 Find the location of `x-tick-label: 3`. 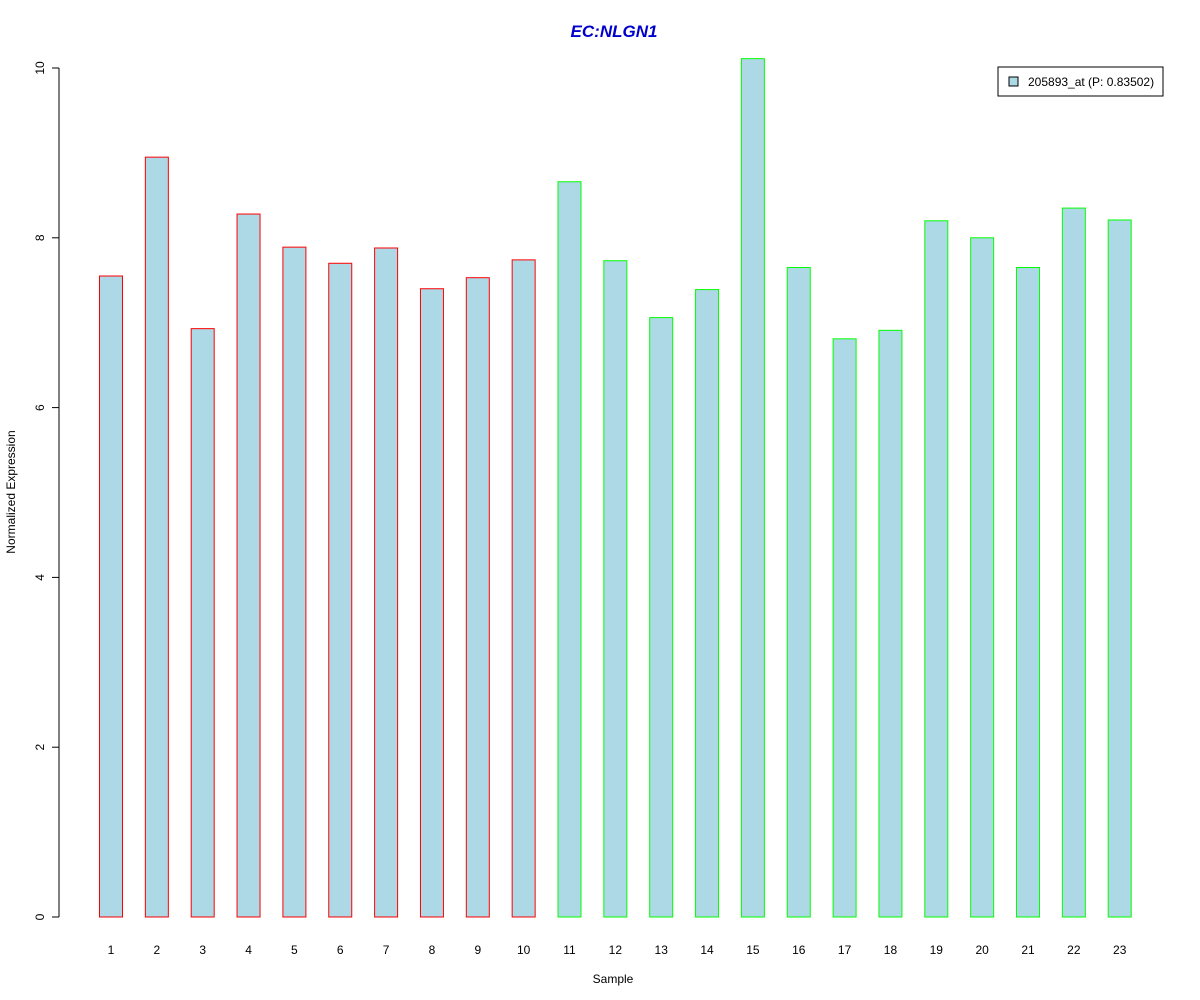

x-tick-label: 3 is located at coordinates (202, 950).